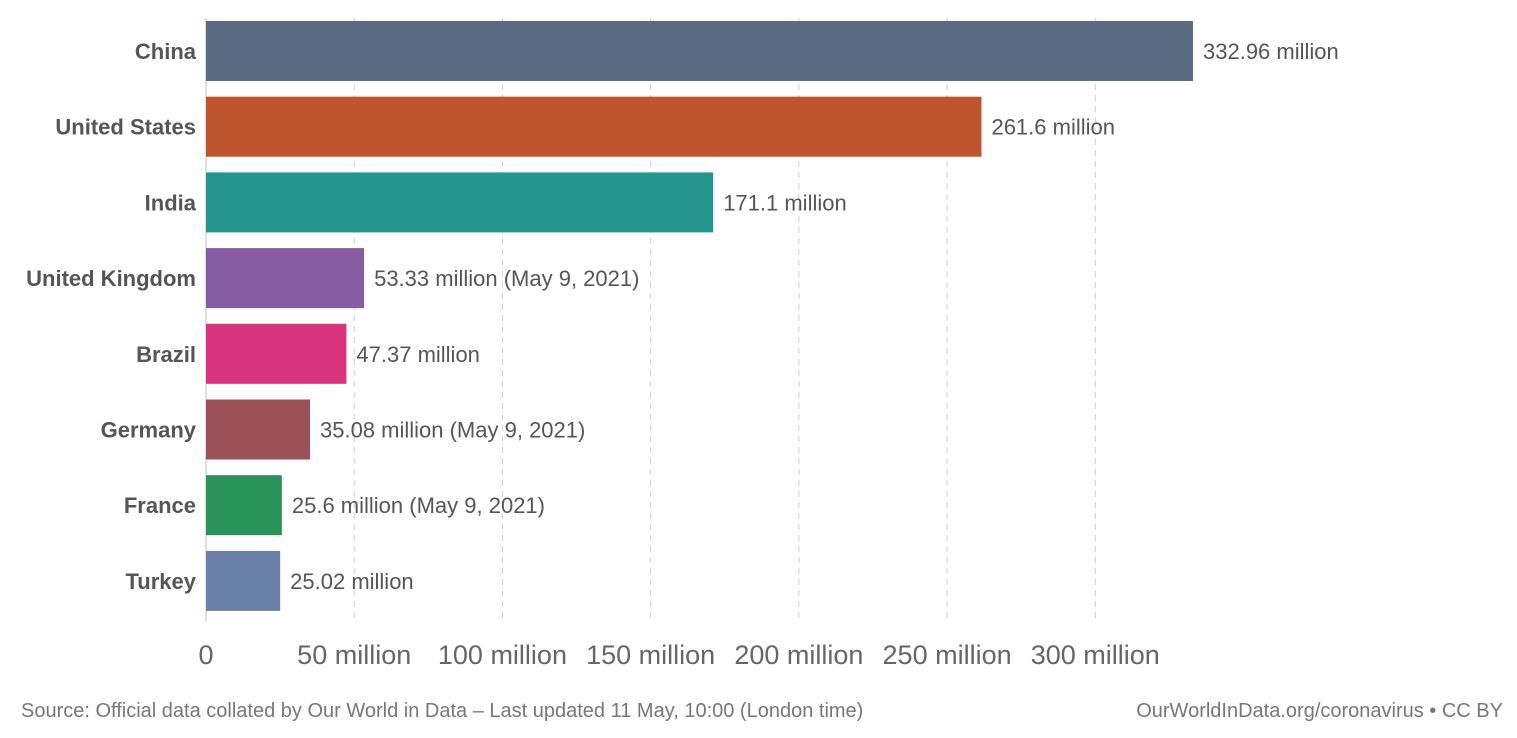 The height and width of the screenshot is (738, 1517). What do you see at coordinates (1095, 655) in the screenshot?
I see `x-tick-label-300: 300 million` at bounding box center [1095, 655].